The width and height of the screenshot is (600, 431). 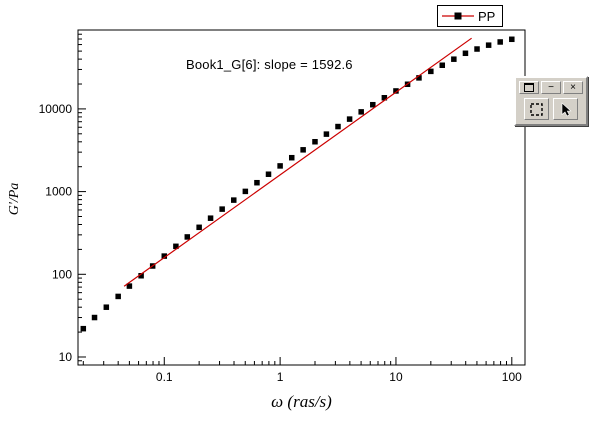 I want to click on marquee-zoom-icon, so click(x=536, y=109).